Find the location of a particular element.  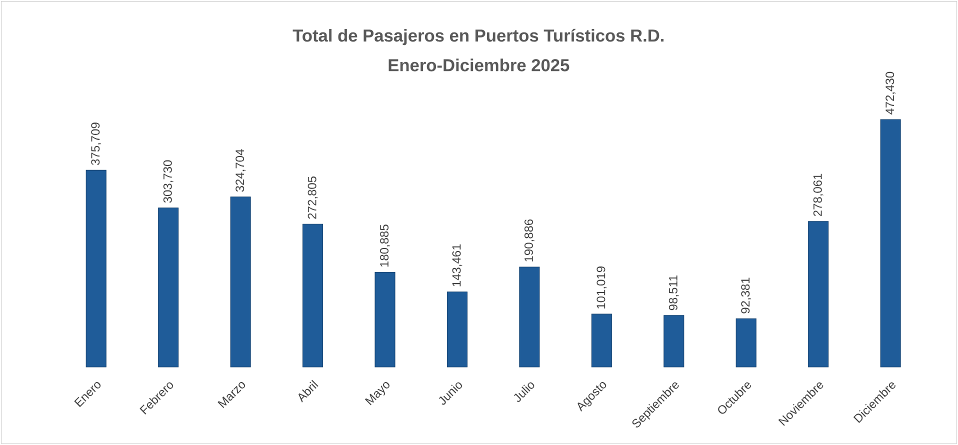

data-label: 98,511 is located at coordinates (673, 292).